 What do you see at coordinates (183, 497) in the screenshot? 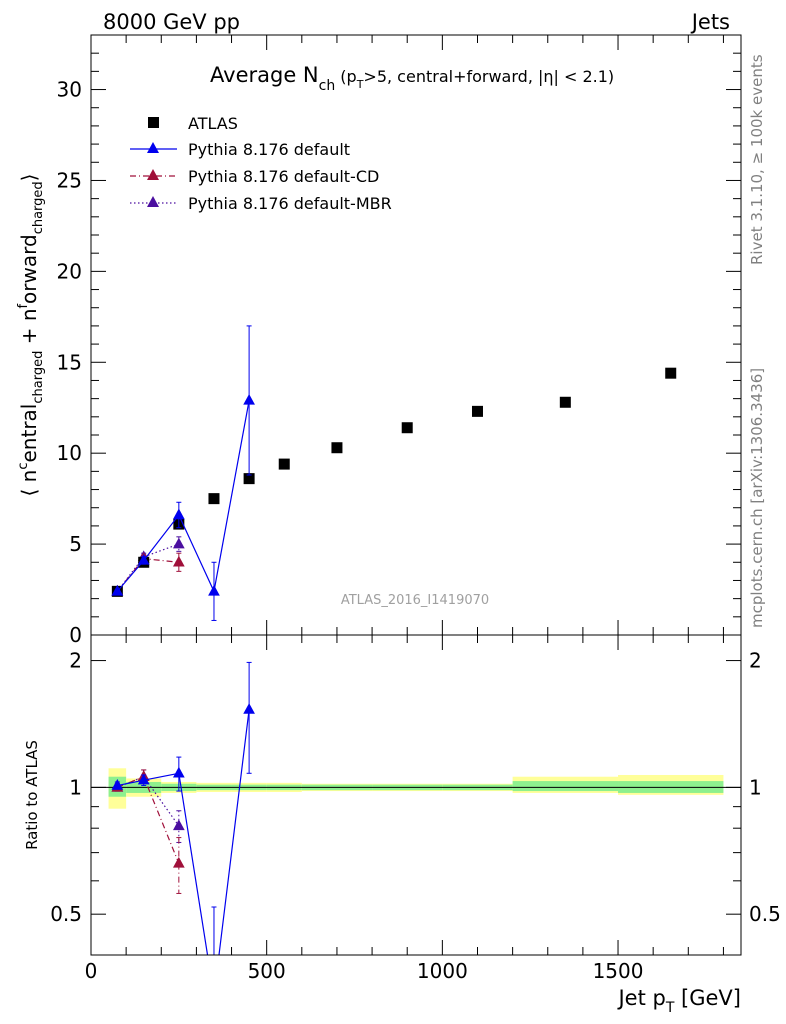
I see `main-line-pythia-8-176-default` at bounding box center [183, 497].